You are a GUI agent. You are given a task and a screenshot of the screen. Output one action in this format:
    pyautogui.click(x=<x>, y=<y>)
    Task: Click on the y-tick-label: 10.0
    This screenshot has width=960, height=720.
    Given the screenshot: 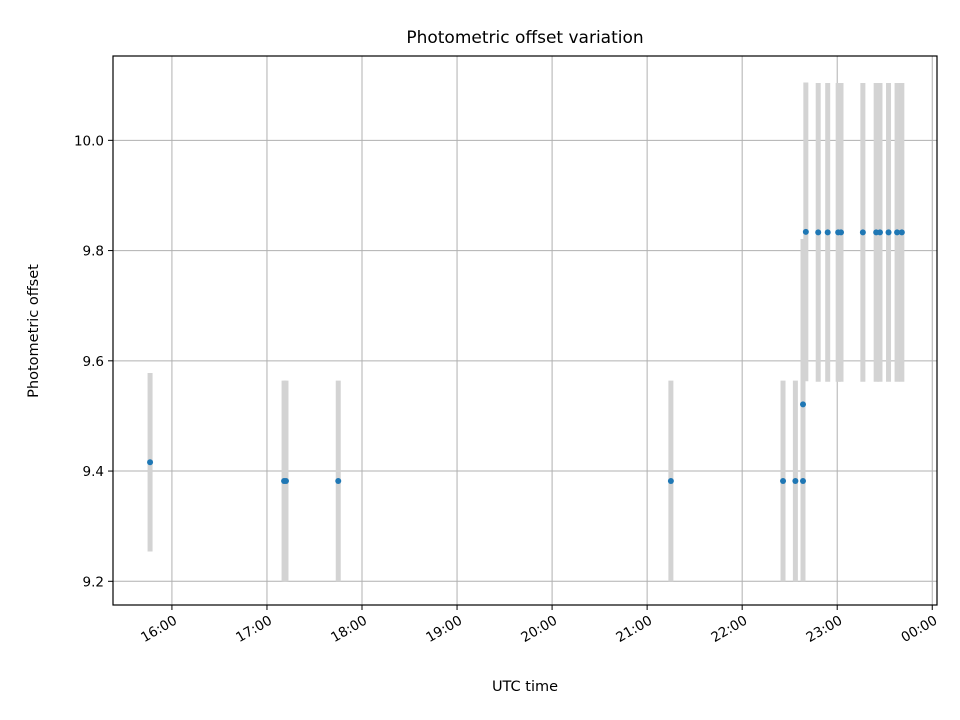 What is the action you would take?
    pyautogui.click(x=89, y=141)
    